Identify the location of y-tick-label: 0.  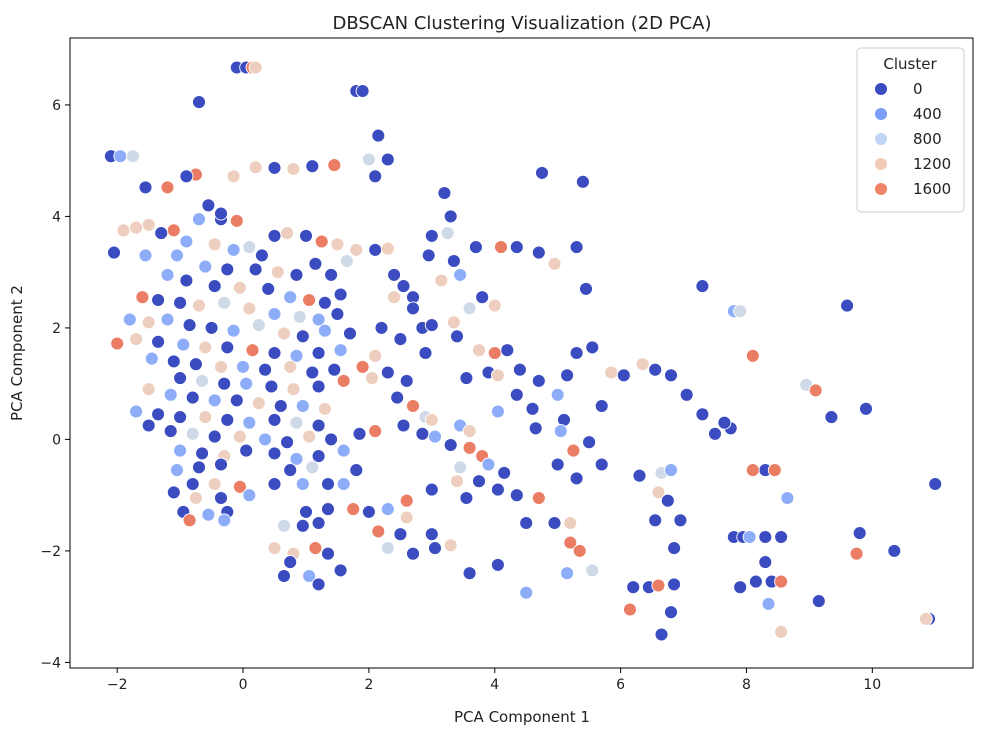
(56, 440).